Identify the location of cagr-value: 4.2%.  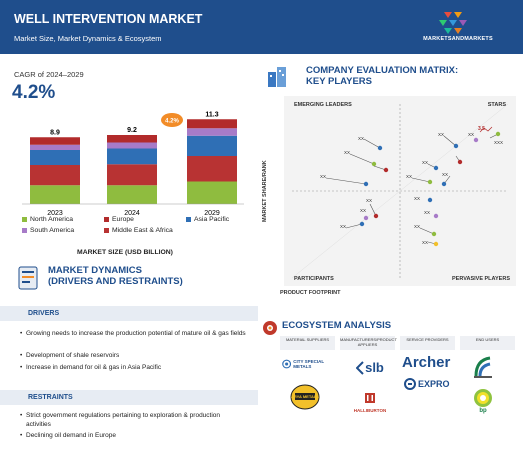
(34, 92).